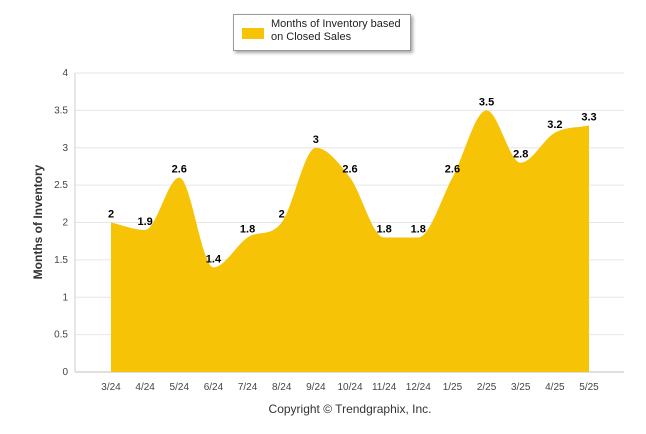  I want to click on x-tick-label: 6/24, so click(214, 387).